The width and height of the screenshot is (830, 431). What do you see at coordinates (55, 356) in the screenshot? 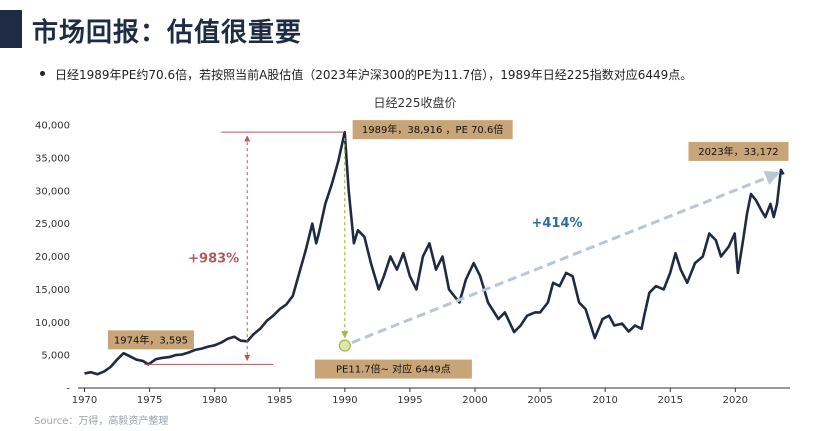
I see `y-tick-label: 5,000` at bounding box center [55, 356].